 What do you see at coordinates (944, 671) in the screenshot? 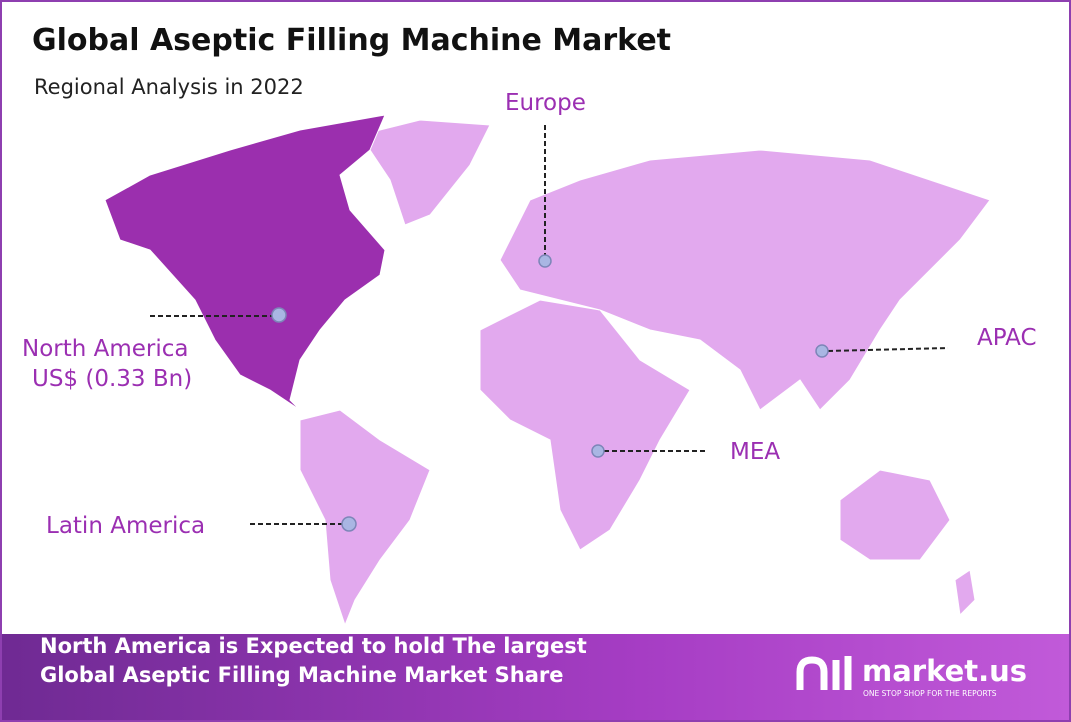
I see `brand: market.us` at bounding box center [944, 671].